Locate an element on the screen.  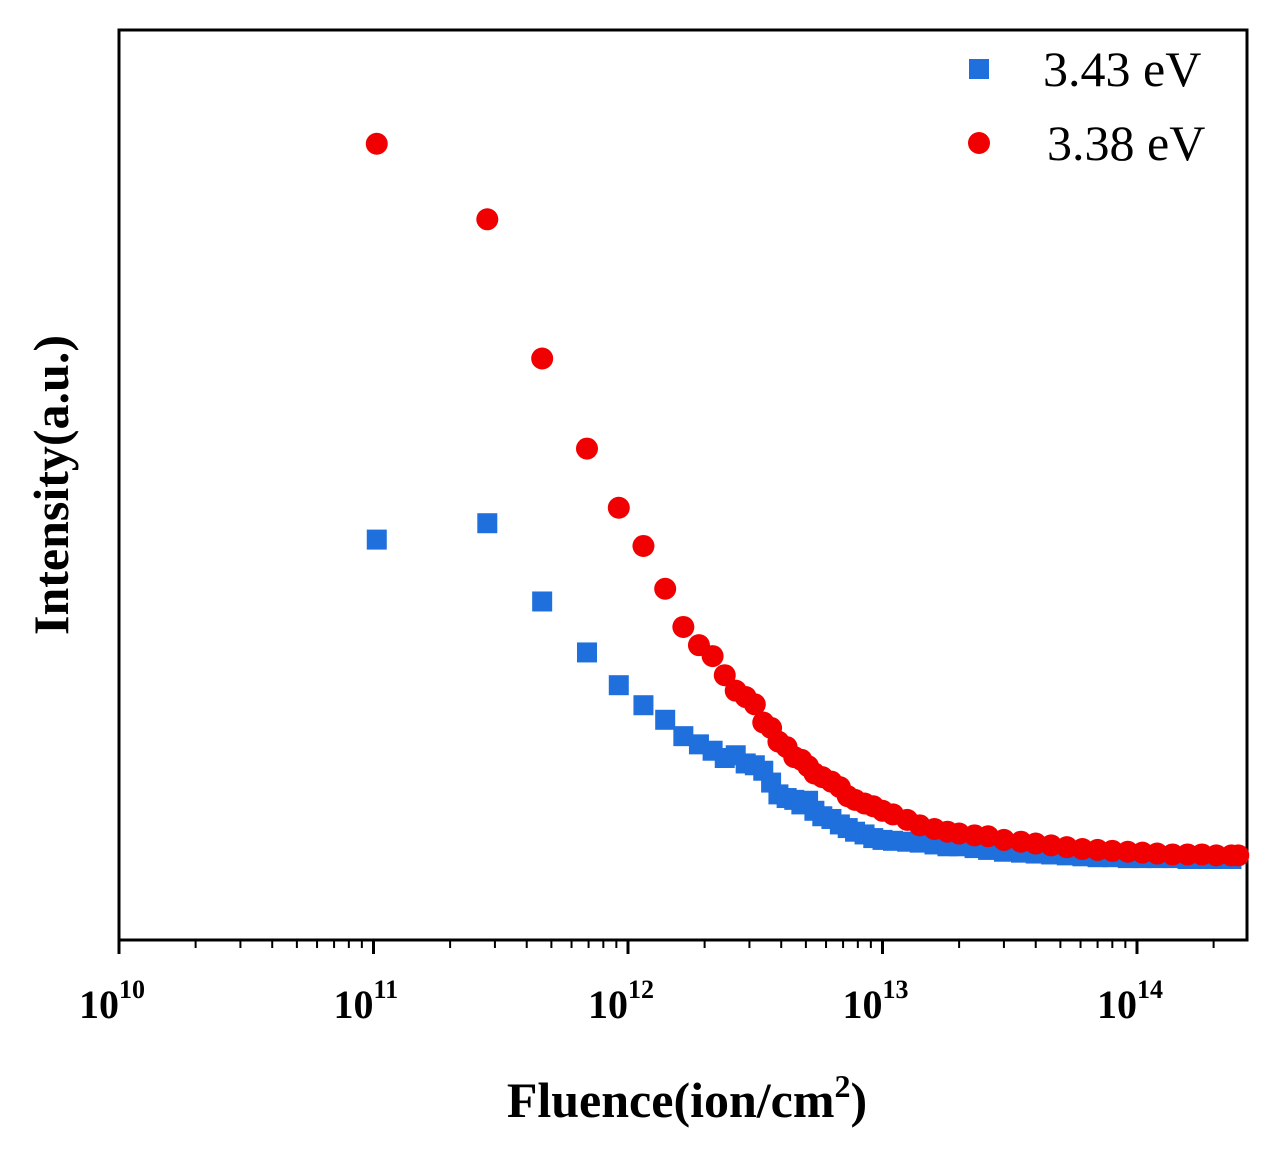
y-axis-title: Intensity(a.u.) is located at coordinates (51, 485).